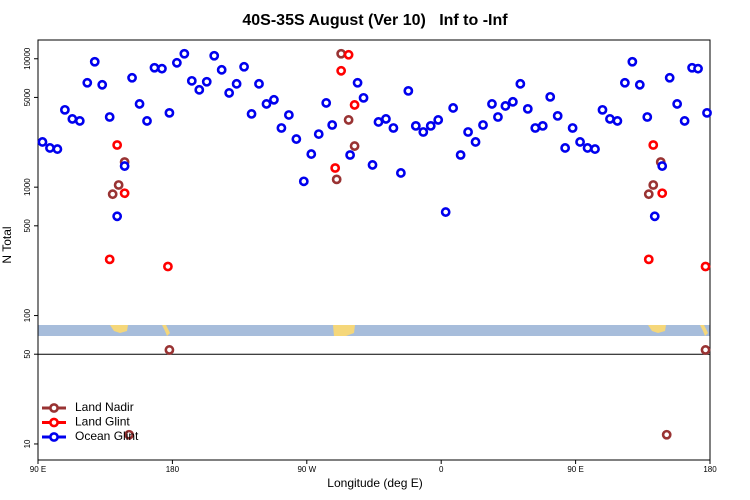 This screenshot has width=750, height=500. Describe the element at coordinates (7, 244) in the screenshot. I see `y-axis-label: N Total` at that location.